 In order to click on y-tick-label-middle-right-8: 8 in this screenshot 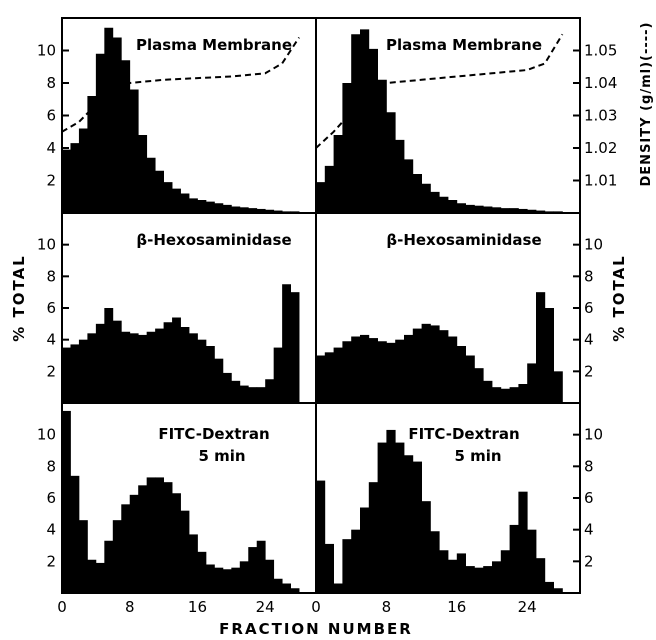, I will do `click(589, 276)`.